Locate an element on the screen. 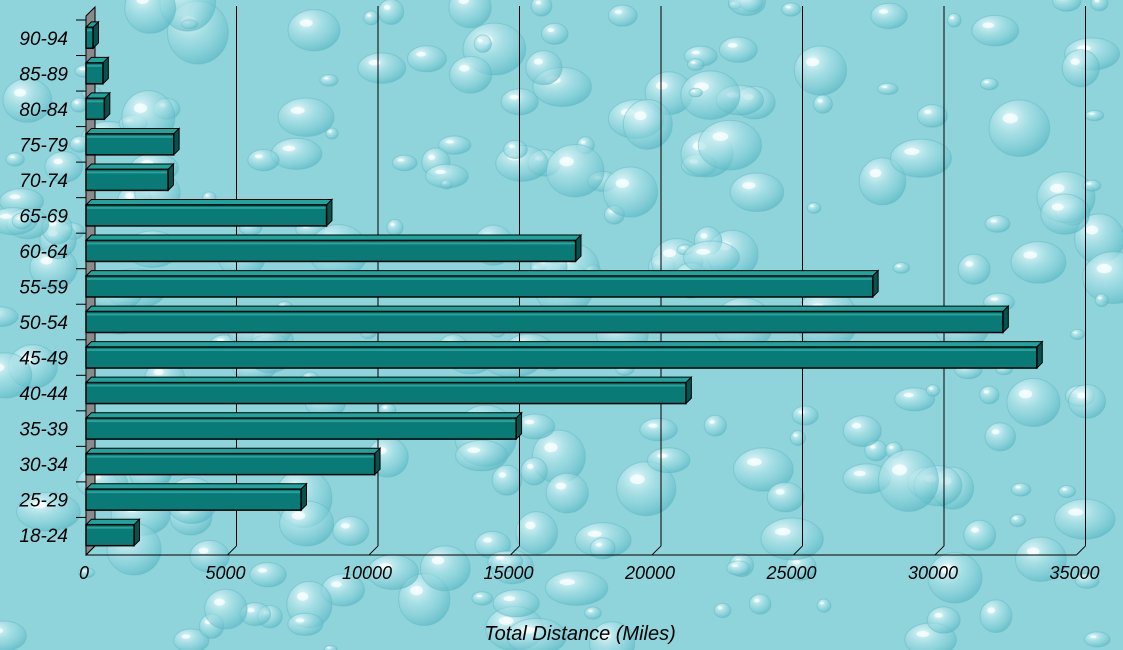  y-category-label: 40-44 is located at coordinates (43, 394).